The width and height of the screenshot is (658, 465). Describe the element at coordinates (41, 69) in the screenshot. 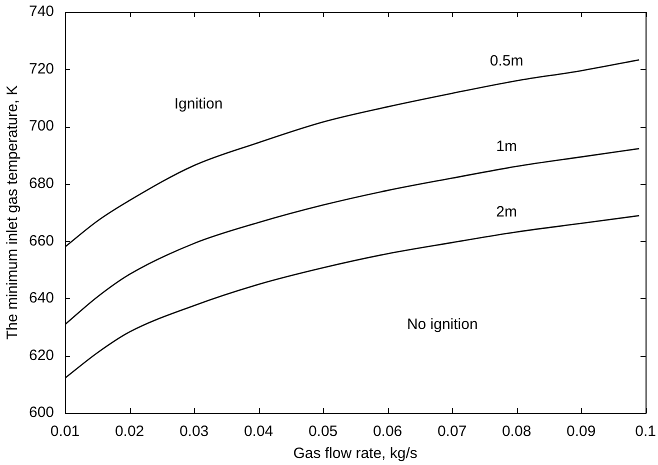

I see `y-tick-label: 720` at that location.